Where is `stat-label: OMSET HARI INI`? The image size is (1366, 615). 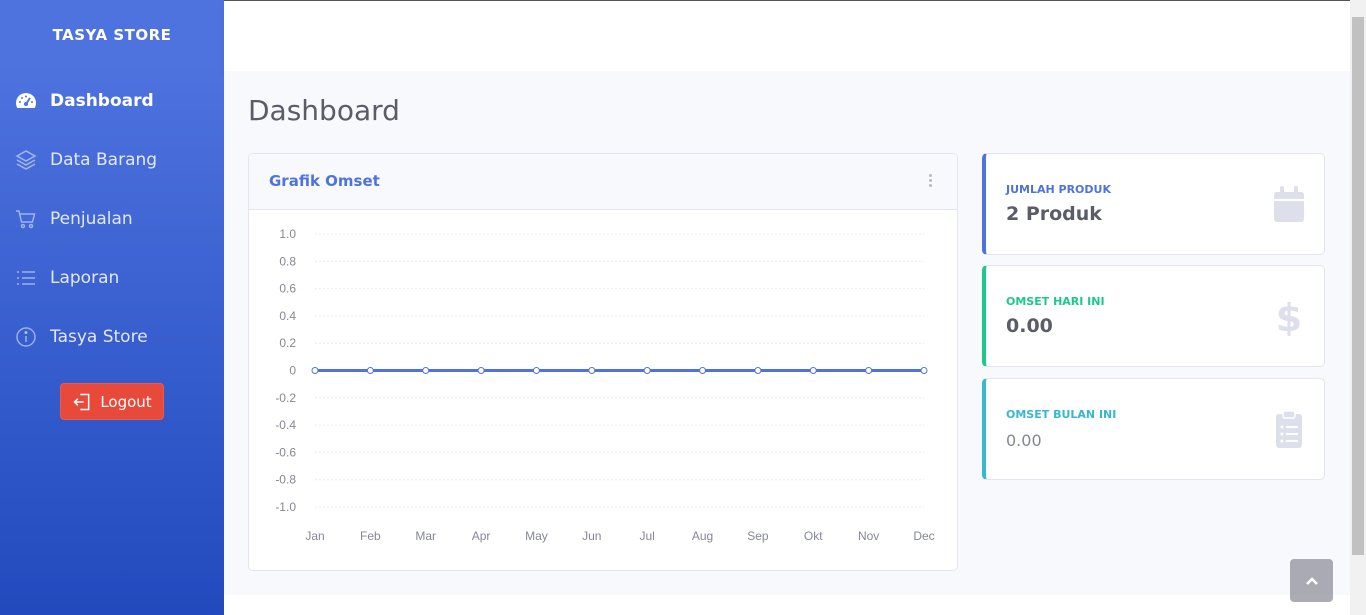 stat-label: OMSET HARI INI is located at coordinates (1055, 301).